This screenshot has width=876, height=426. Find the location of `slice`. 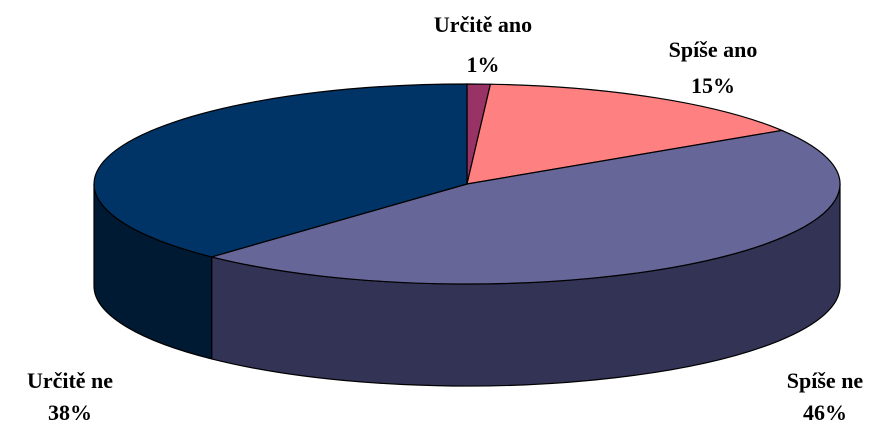

slice is located at coordinates (625, 134).